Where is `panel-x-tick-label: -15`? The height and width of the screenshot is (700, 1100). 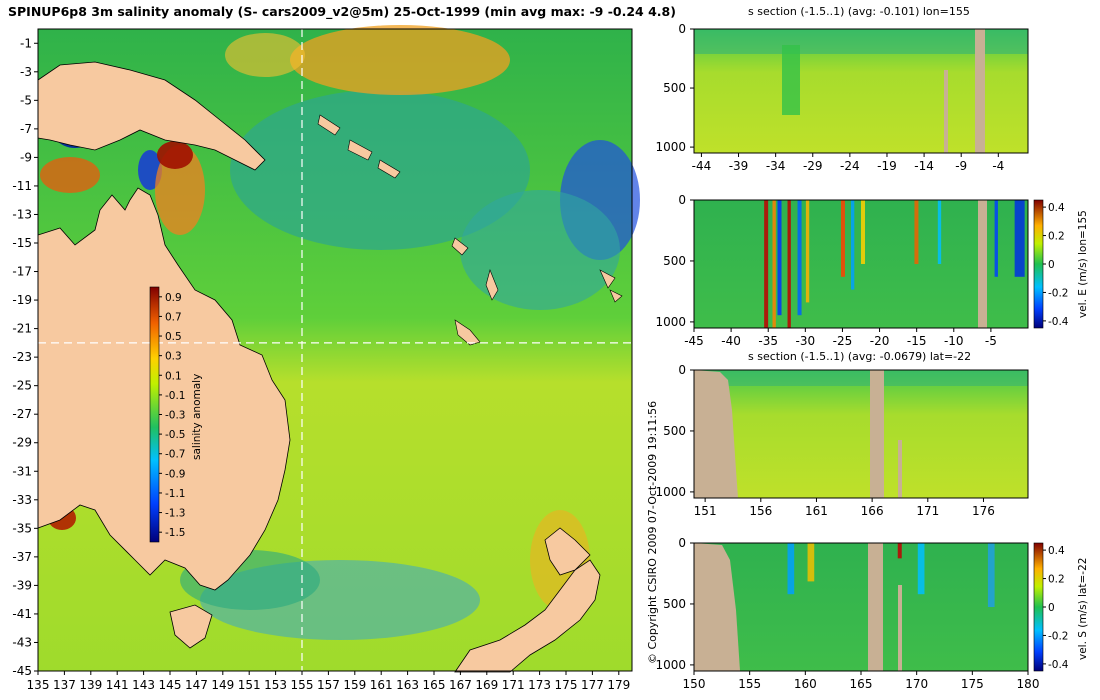
panel-x-tick-label: -15 is located at coordinates (917, 341).